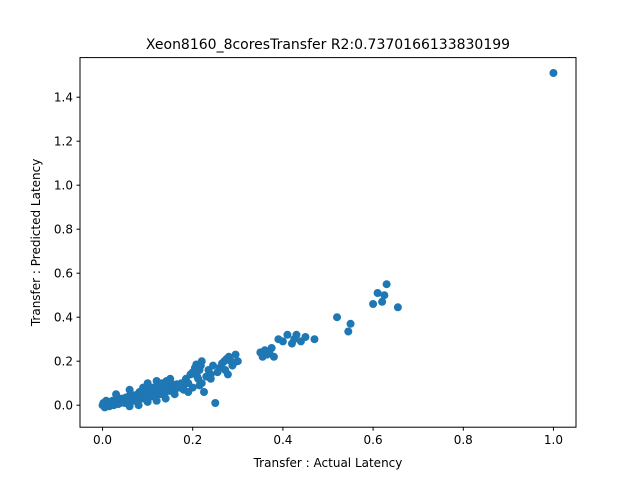 This screenshot has height=480, width=640. I want to click on y-tick-label: 0.6, so click(63, 274).